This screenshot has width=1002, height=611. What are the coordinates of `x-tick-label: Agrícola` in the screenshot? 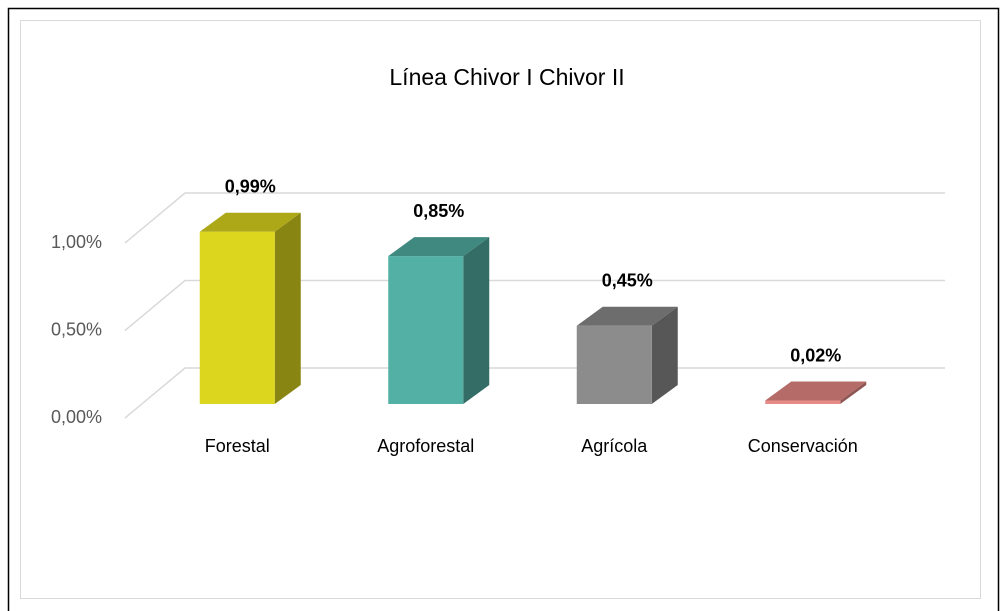 It's located at (614, 446).